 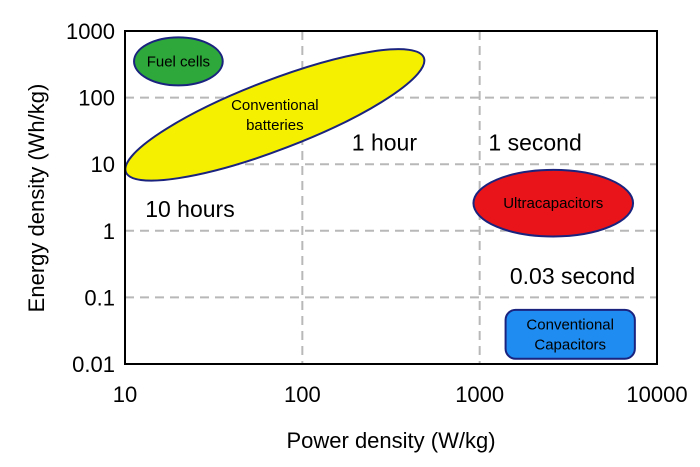 I want to click on region-shape-fuel-cells, so click(x=178, y=61).